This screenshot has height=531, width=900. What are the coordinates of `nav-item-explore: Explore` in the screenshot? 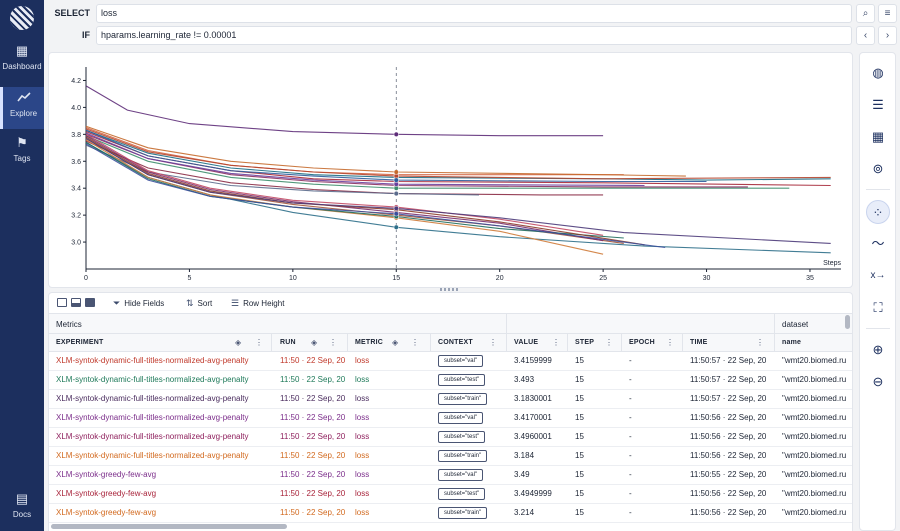 It's located at (22, 108).